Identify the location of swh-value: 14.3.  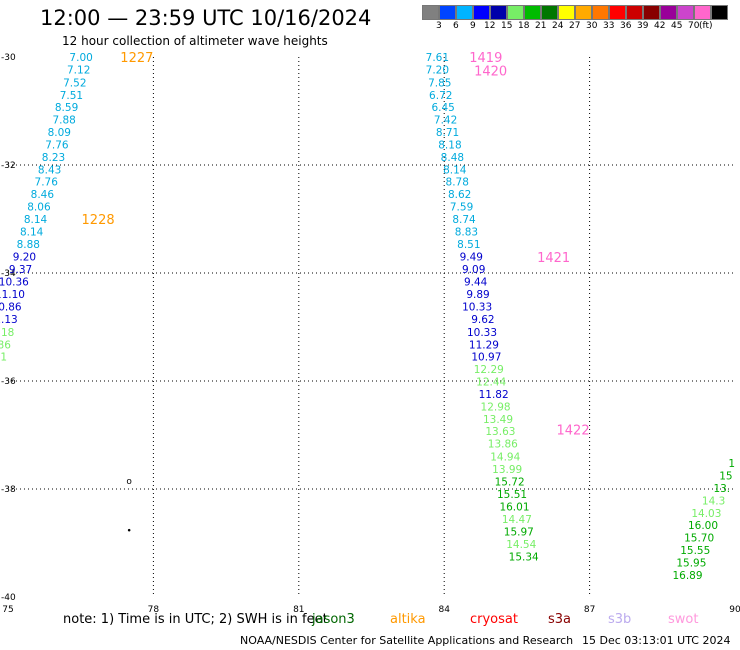
(713, 501).